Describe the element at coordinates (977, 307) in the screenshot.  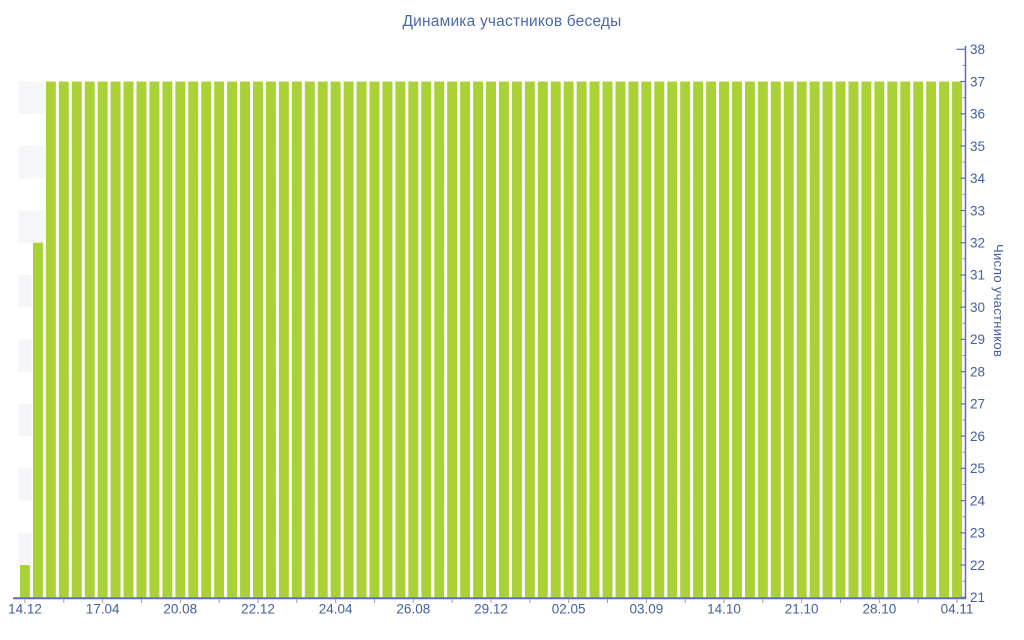
I see `y-tick-label: 30` at that location.